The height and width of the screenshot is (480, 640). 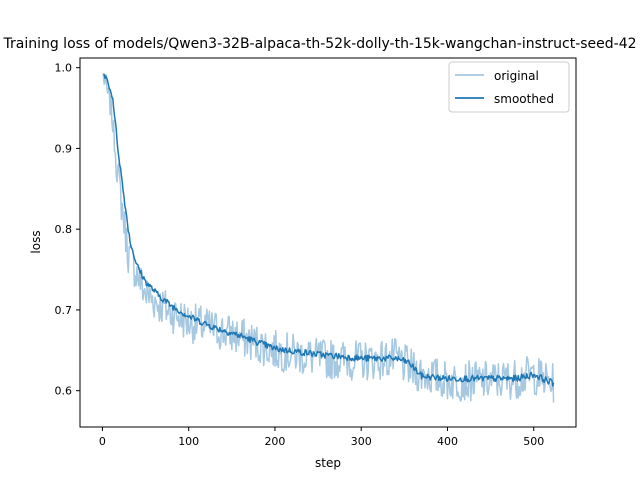 What do you see at coordinates (64, 229) in the screenshot?
I see `y-tick-label: 0.8` at bounding box center [64, 229].